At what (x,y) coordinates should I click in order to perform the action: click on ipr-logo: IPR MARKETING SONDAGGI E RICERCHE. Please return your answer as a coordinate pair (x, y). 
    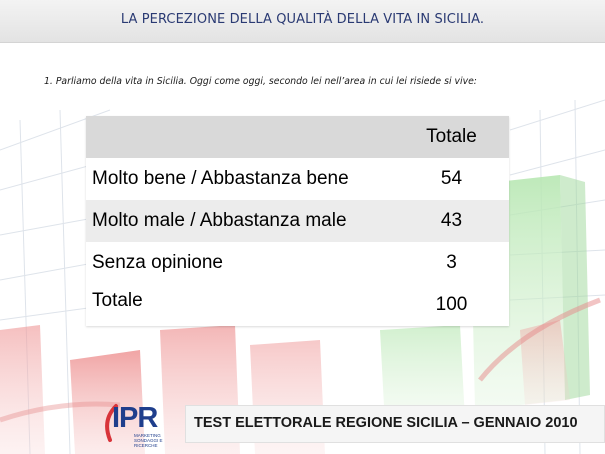
    Looking at the image, I should click on (141, 424).